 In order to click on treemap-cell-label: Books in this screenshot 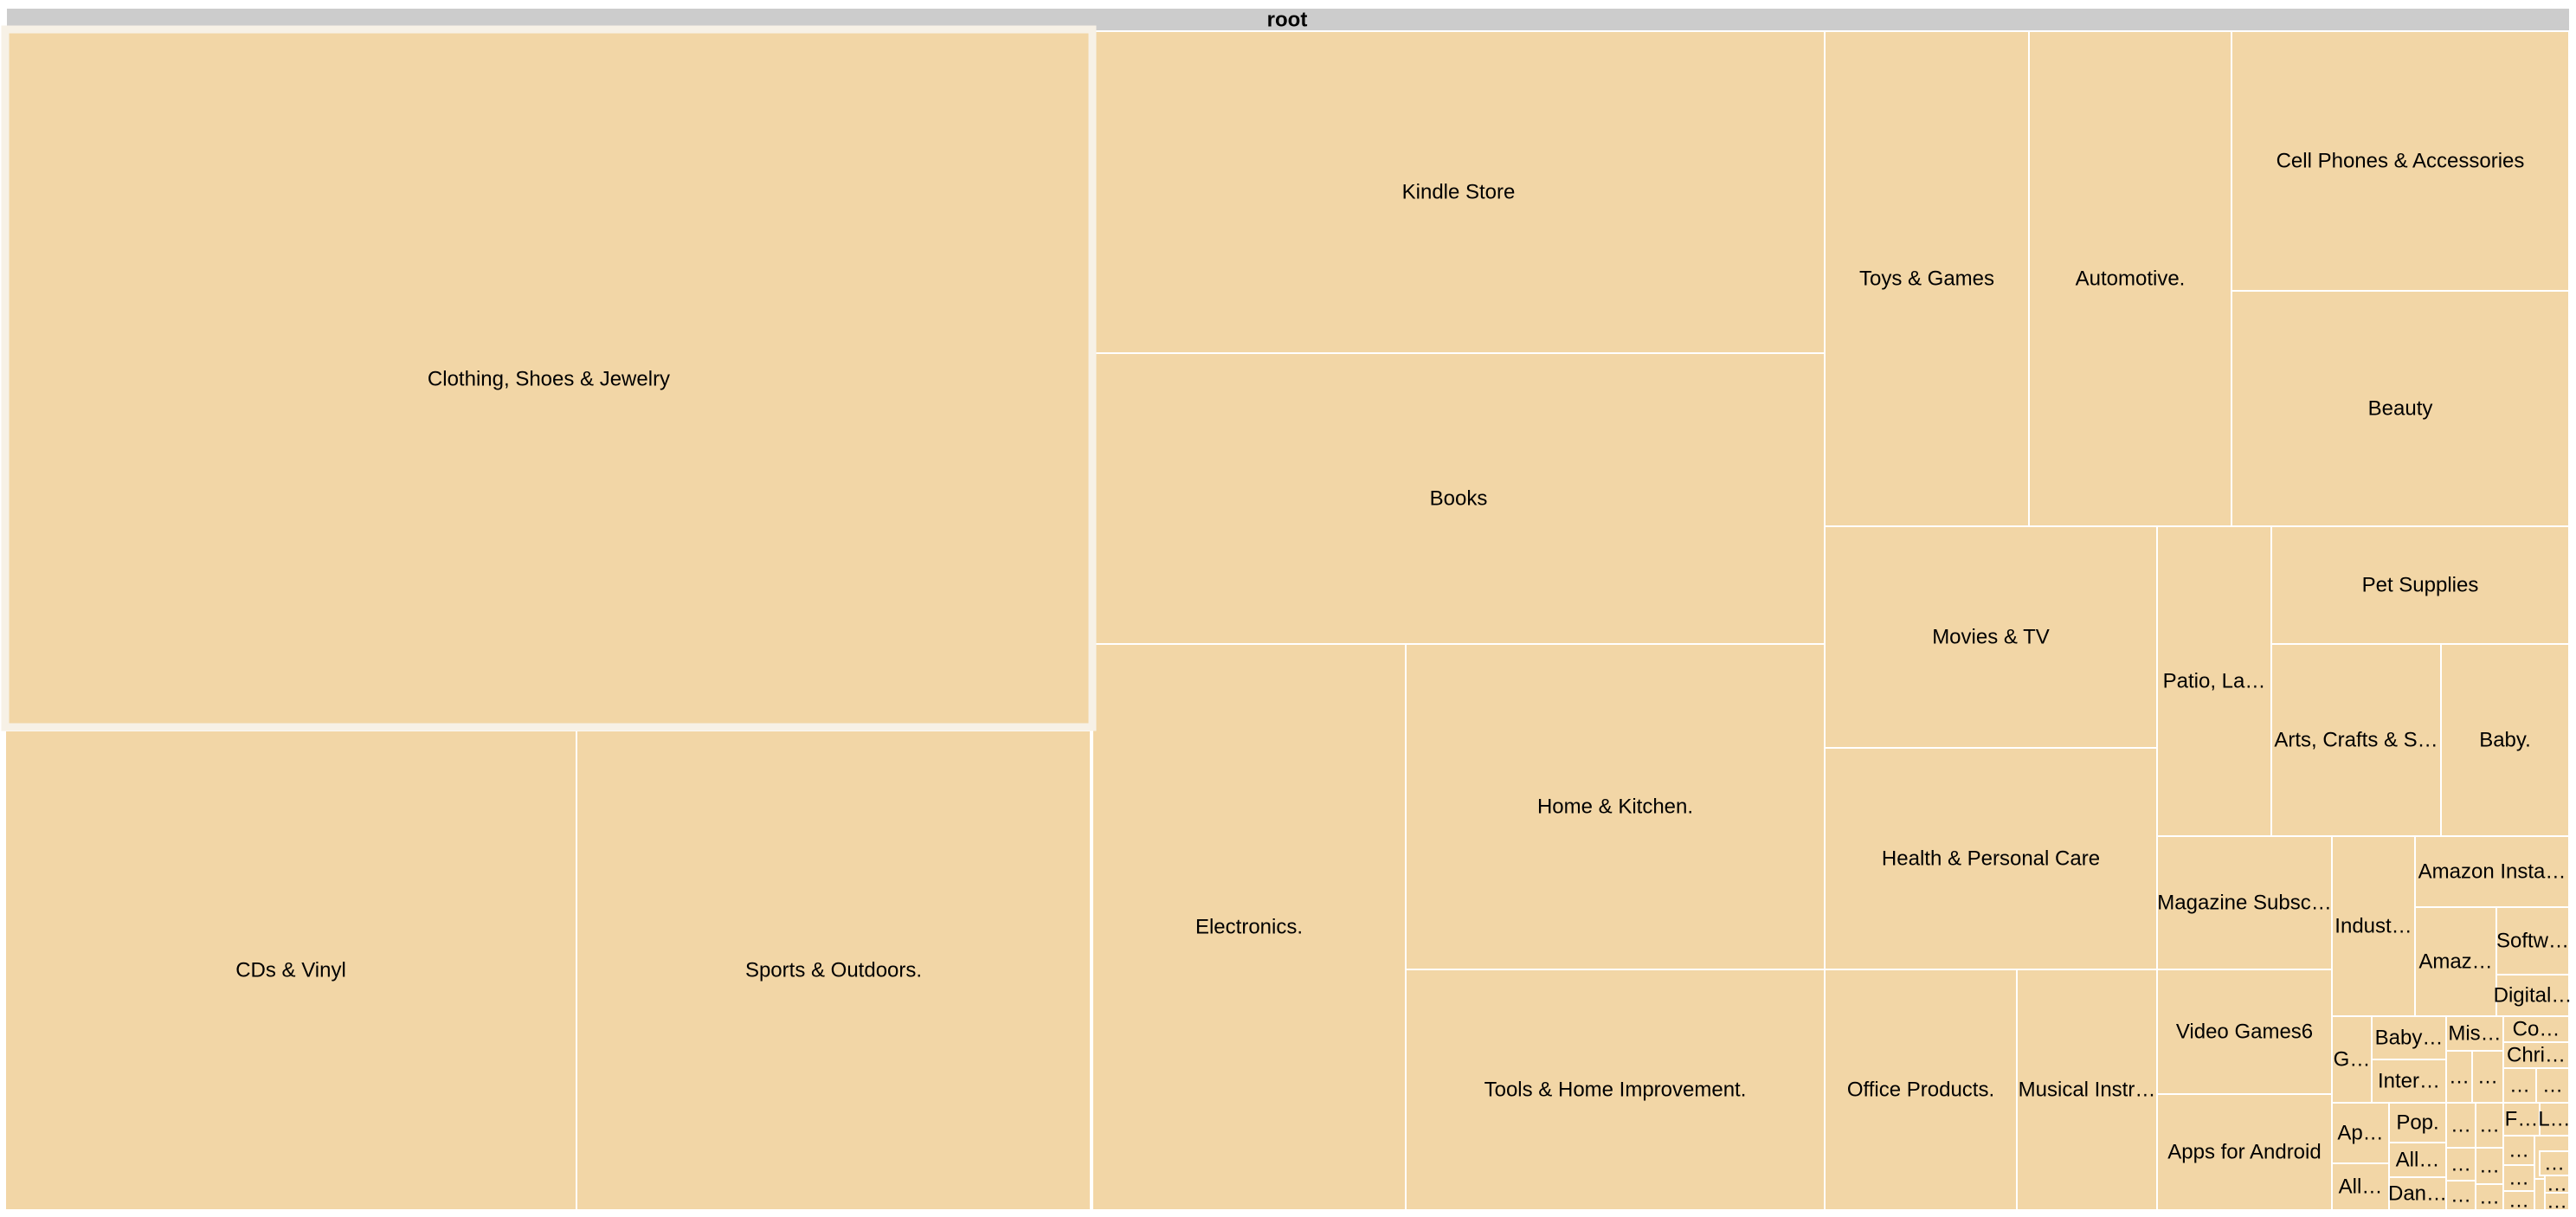, I will do `click(1459, 499)`.